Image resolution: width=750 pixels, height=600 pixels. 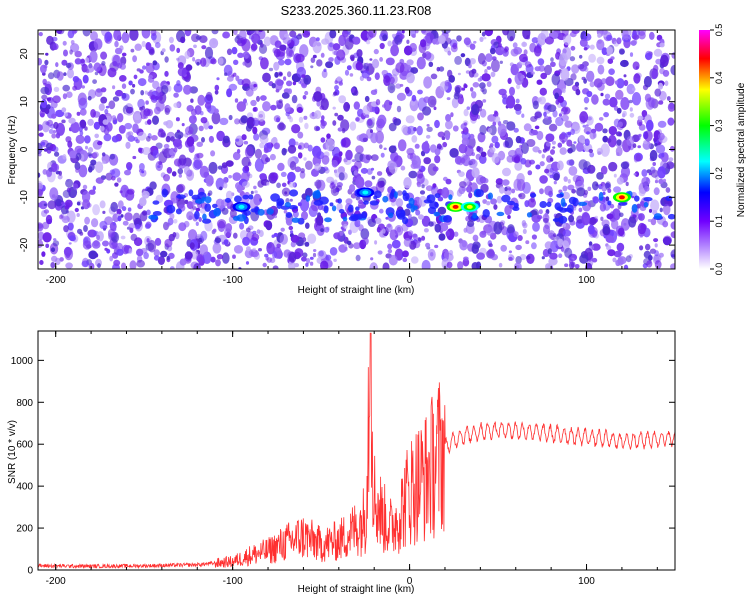 I want to click on x-tick-label: -100, so click(x=233, y=581).